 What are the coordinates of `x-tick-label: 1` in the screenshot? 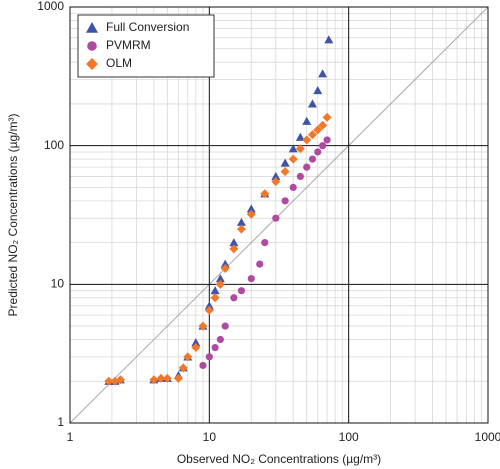 It's located at (70, 437).